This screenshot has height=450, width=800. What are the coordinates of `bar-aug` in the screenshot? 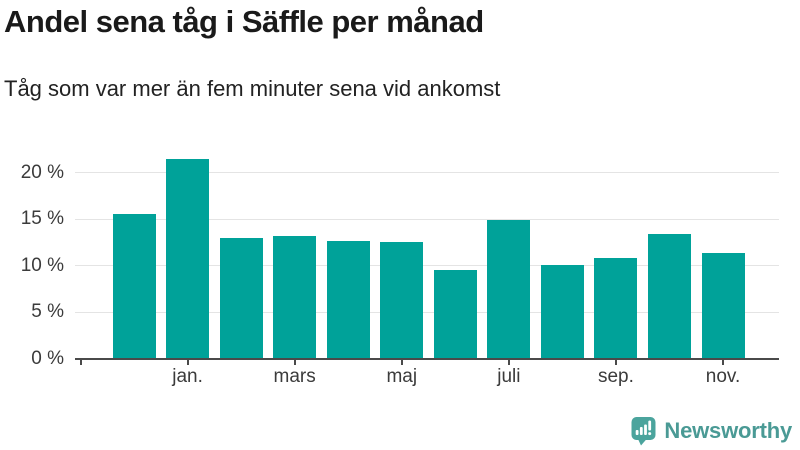 It's located at (562, 312).